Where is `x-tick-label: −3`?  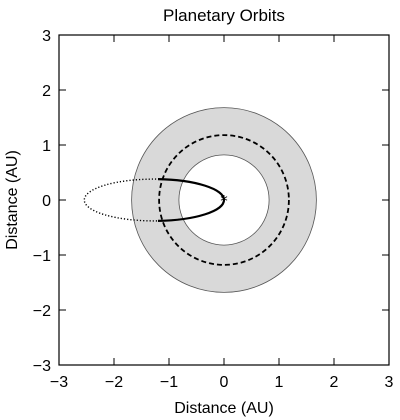
x-tick-label: −3 is located at coordinates (59, 382).